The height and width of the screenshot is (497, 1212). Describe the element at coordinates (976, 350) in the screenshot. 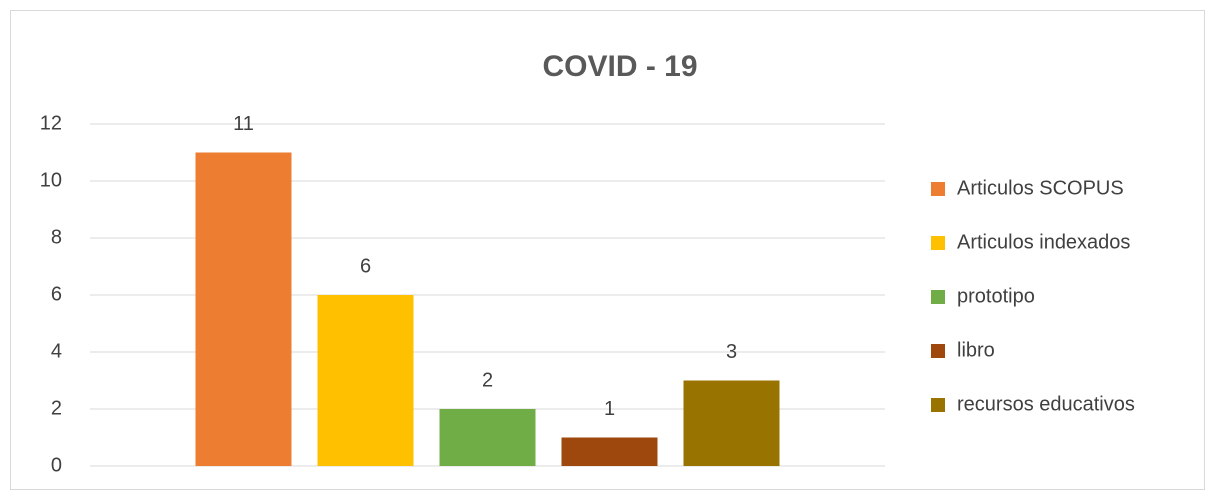

I see `legend-label: libro` at that location.